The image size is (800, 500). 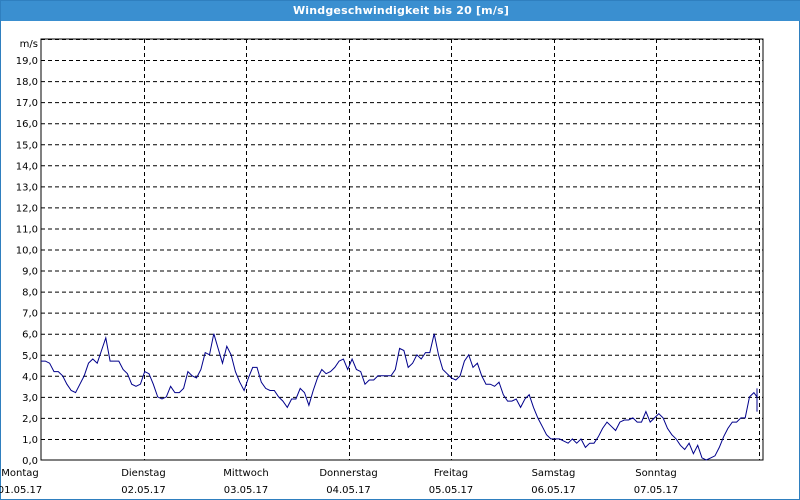 What do you see at coordinates (27, 208) in the screenshot?
I see `y-tick-label: 12,0` at bounding box center [27, 208].